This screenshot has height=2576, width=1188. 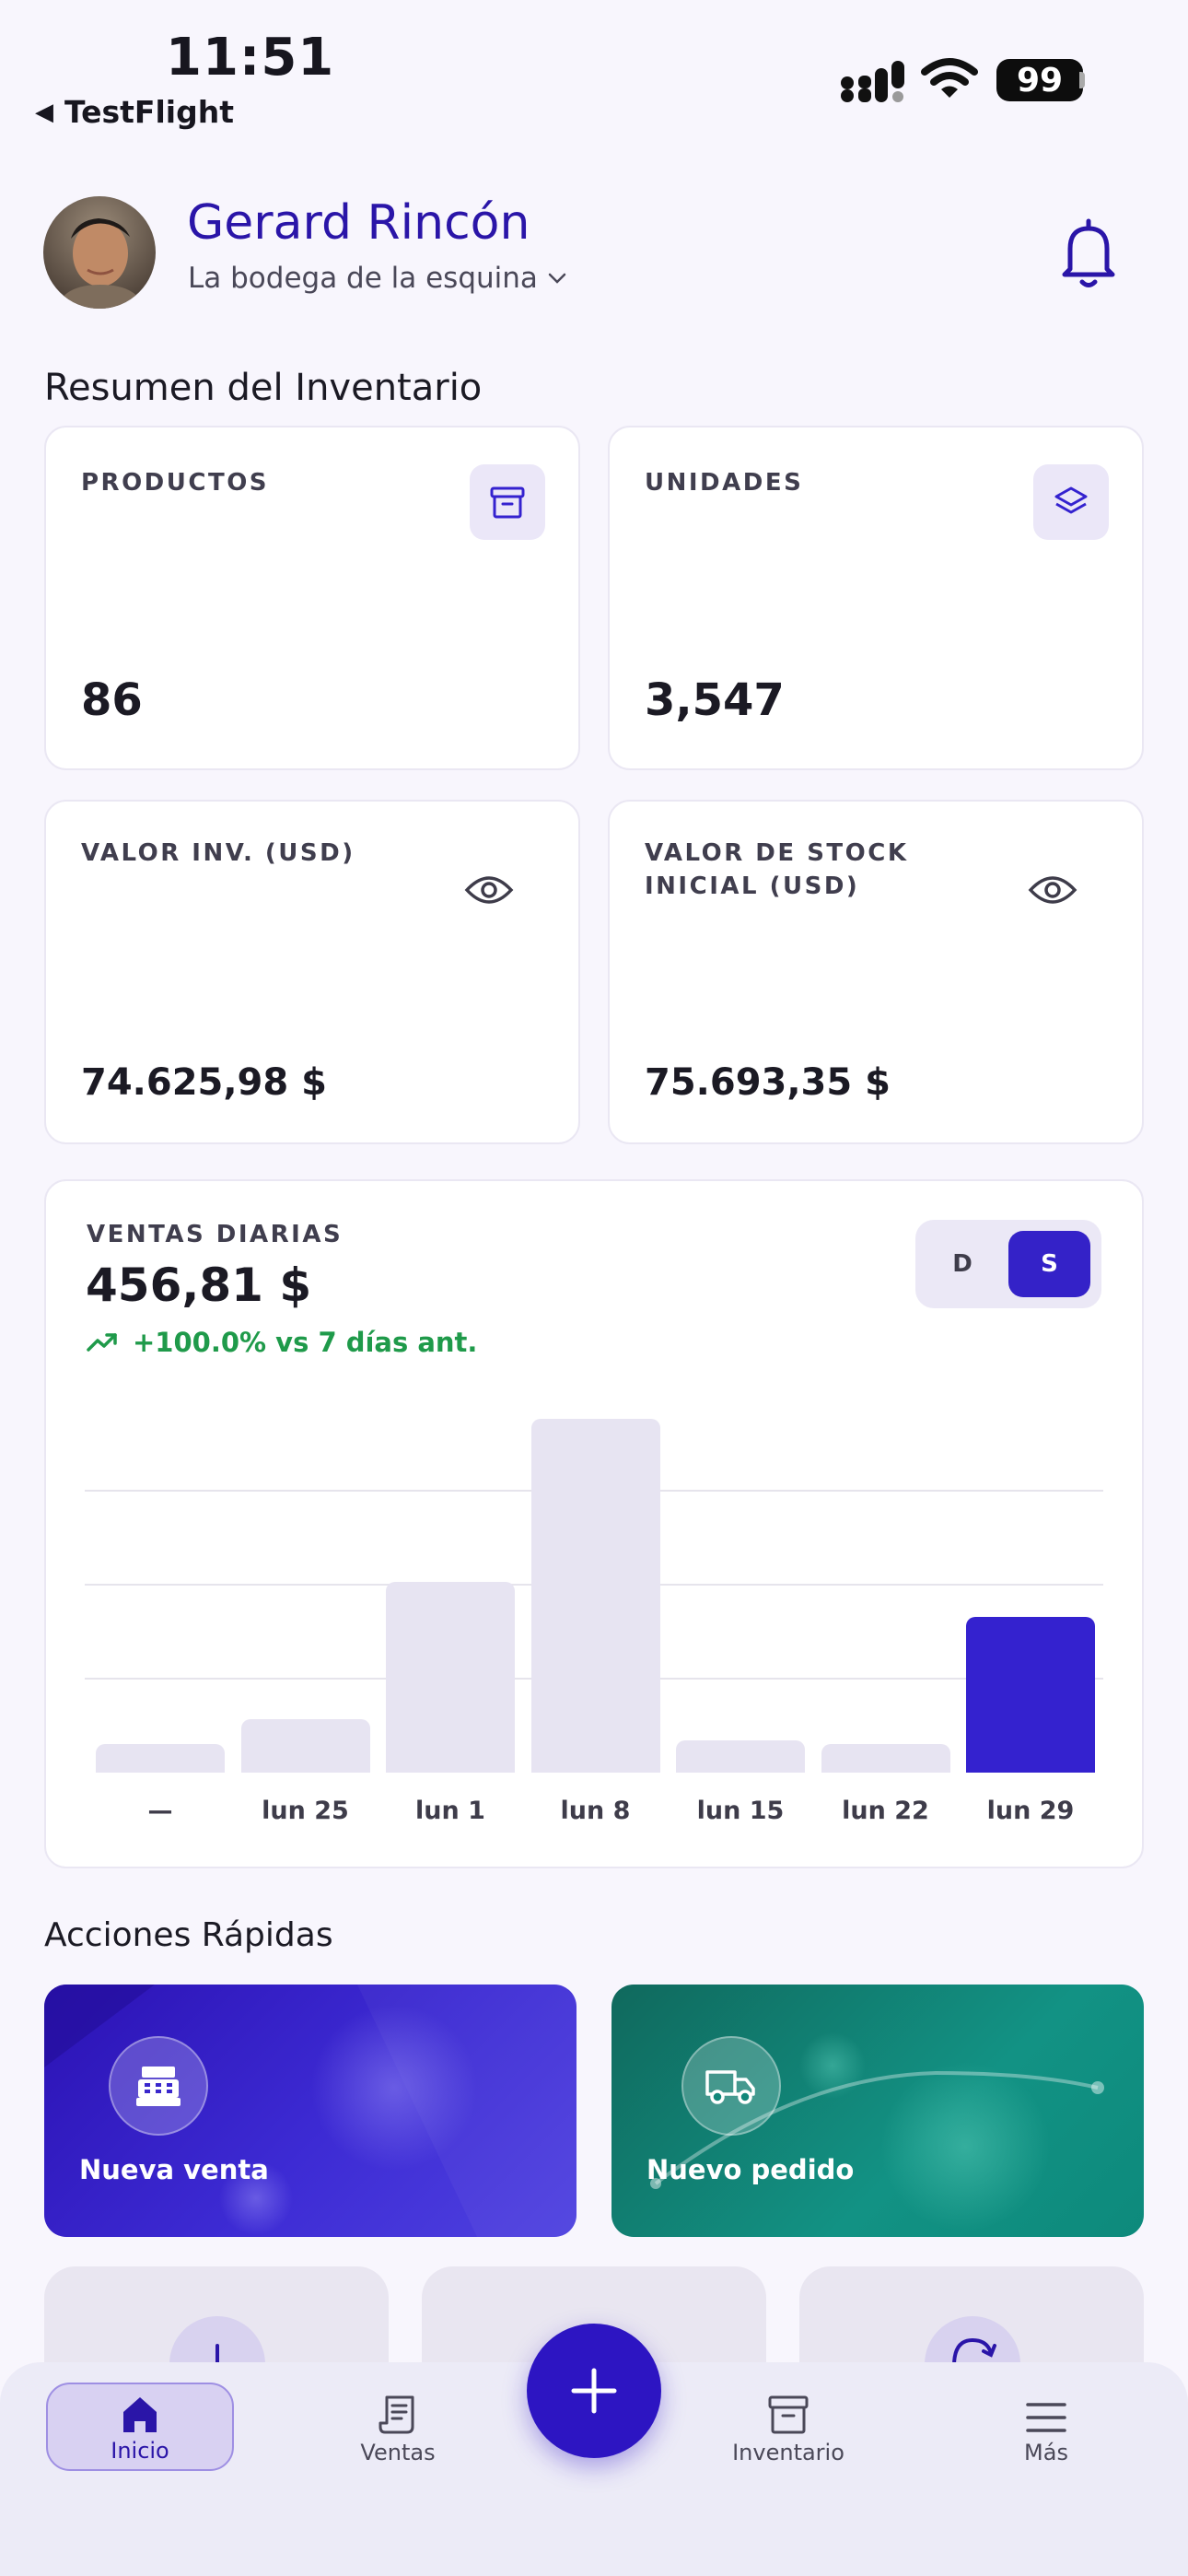 I want to click on store-selector: La bodega de la esquina, so click(x=377, y=278).